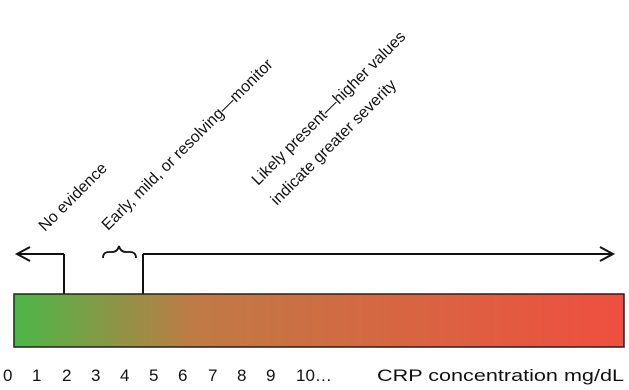  What do you see at coordinates (379, 270) in the screenshot?
I see `likely-present-arrow` at bounding box center [379, 270].